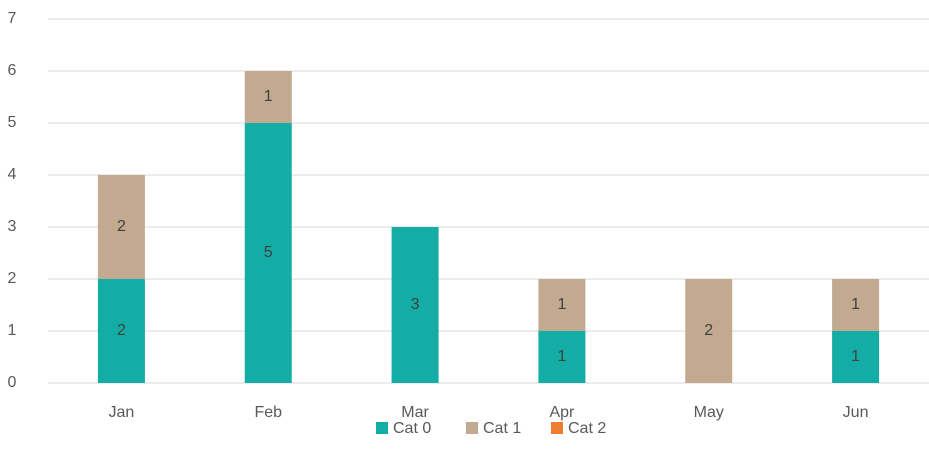 The width and height of the screenshot is (929, 468). What do you see at coordinates (12, 278) in the screenshot?
I see `y-tick-label: 2` at bounding box center [12, 278].